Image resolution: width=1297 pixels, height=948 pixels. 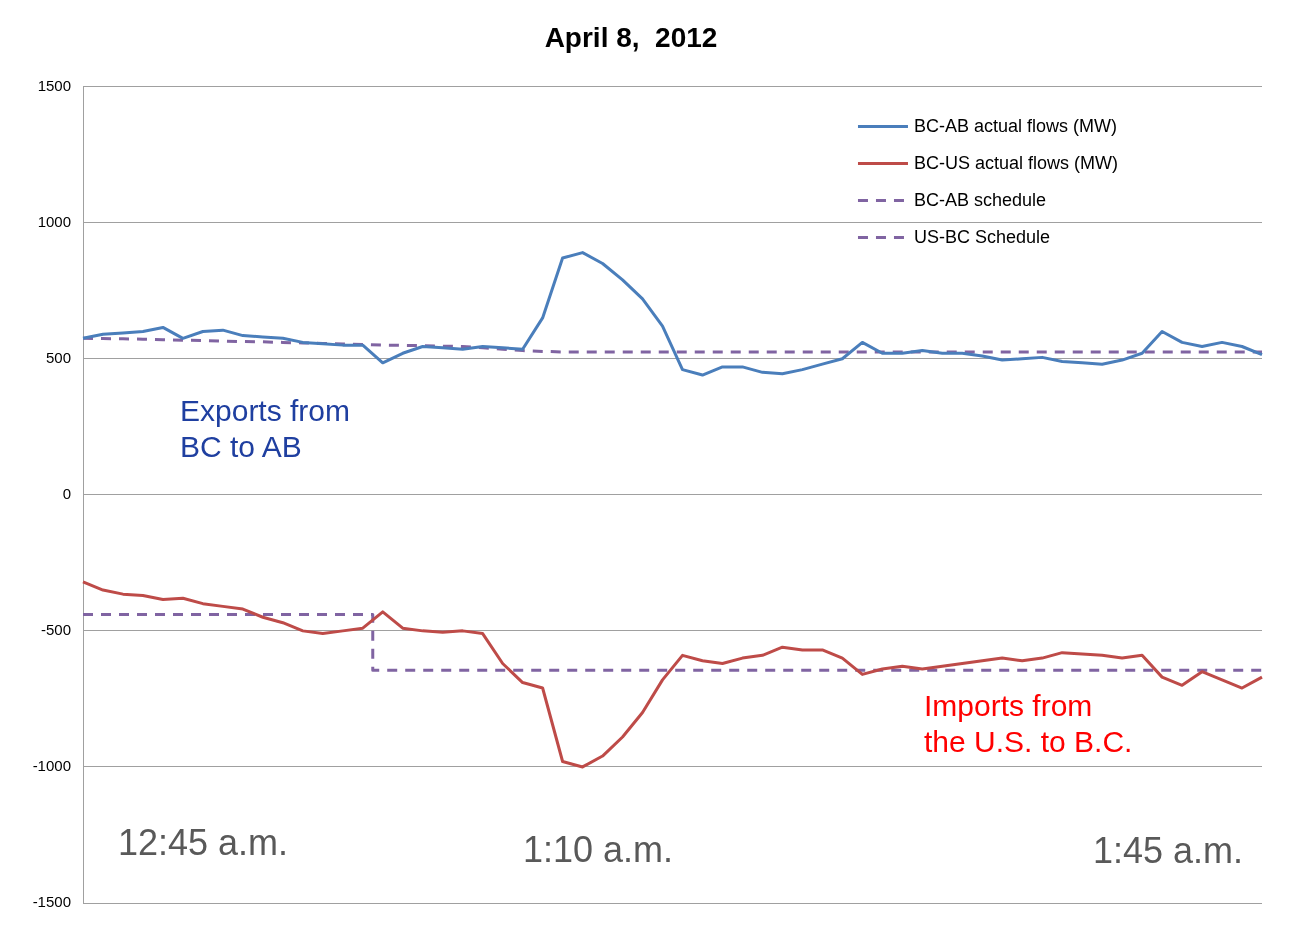 I want to click on legend-label: US-BC Schedule, so click(x=982, y=236).